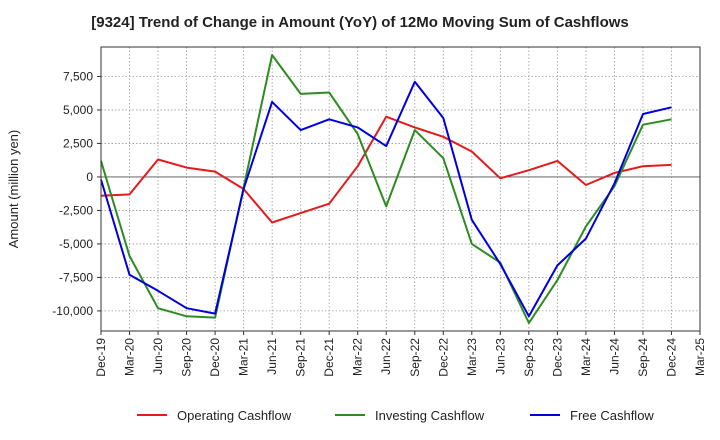 This screenshot has width=720, height=440. What do you see at coordinates (557, 357) in the screenshot?
I see `x-tick-label: Dec-23` at bounding box center [557, 357].